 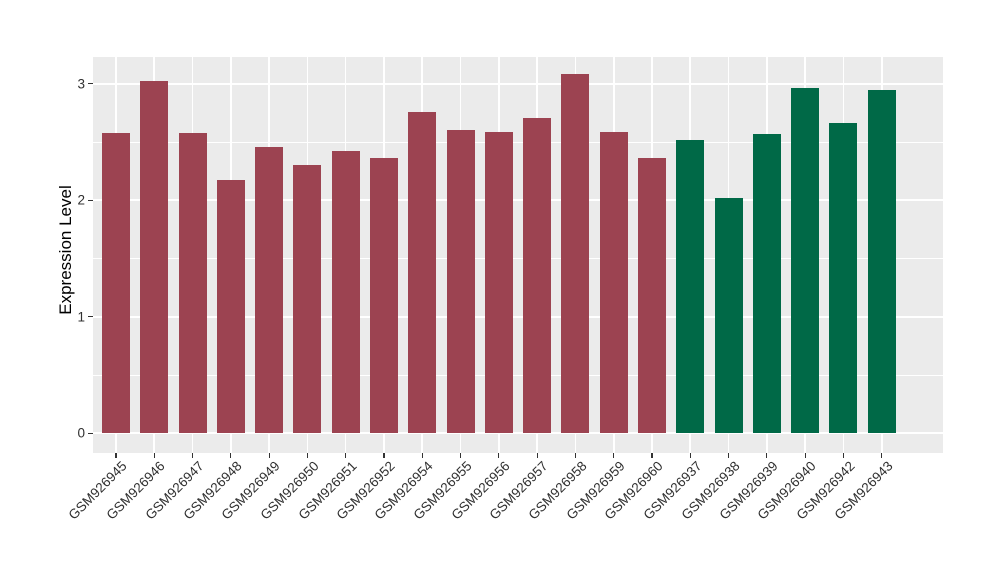 What do you see at coordinates (422, 272) in the screenshot?
I see `bar-GSM926954` at bounding box center [422, 272].